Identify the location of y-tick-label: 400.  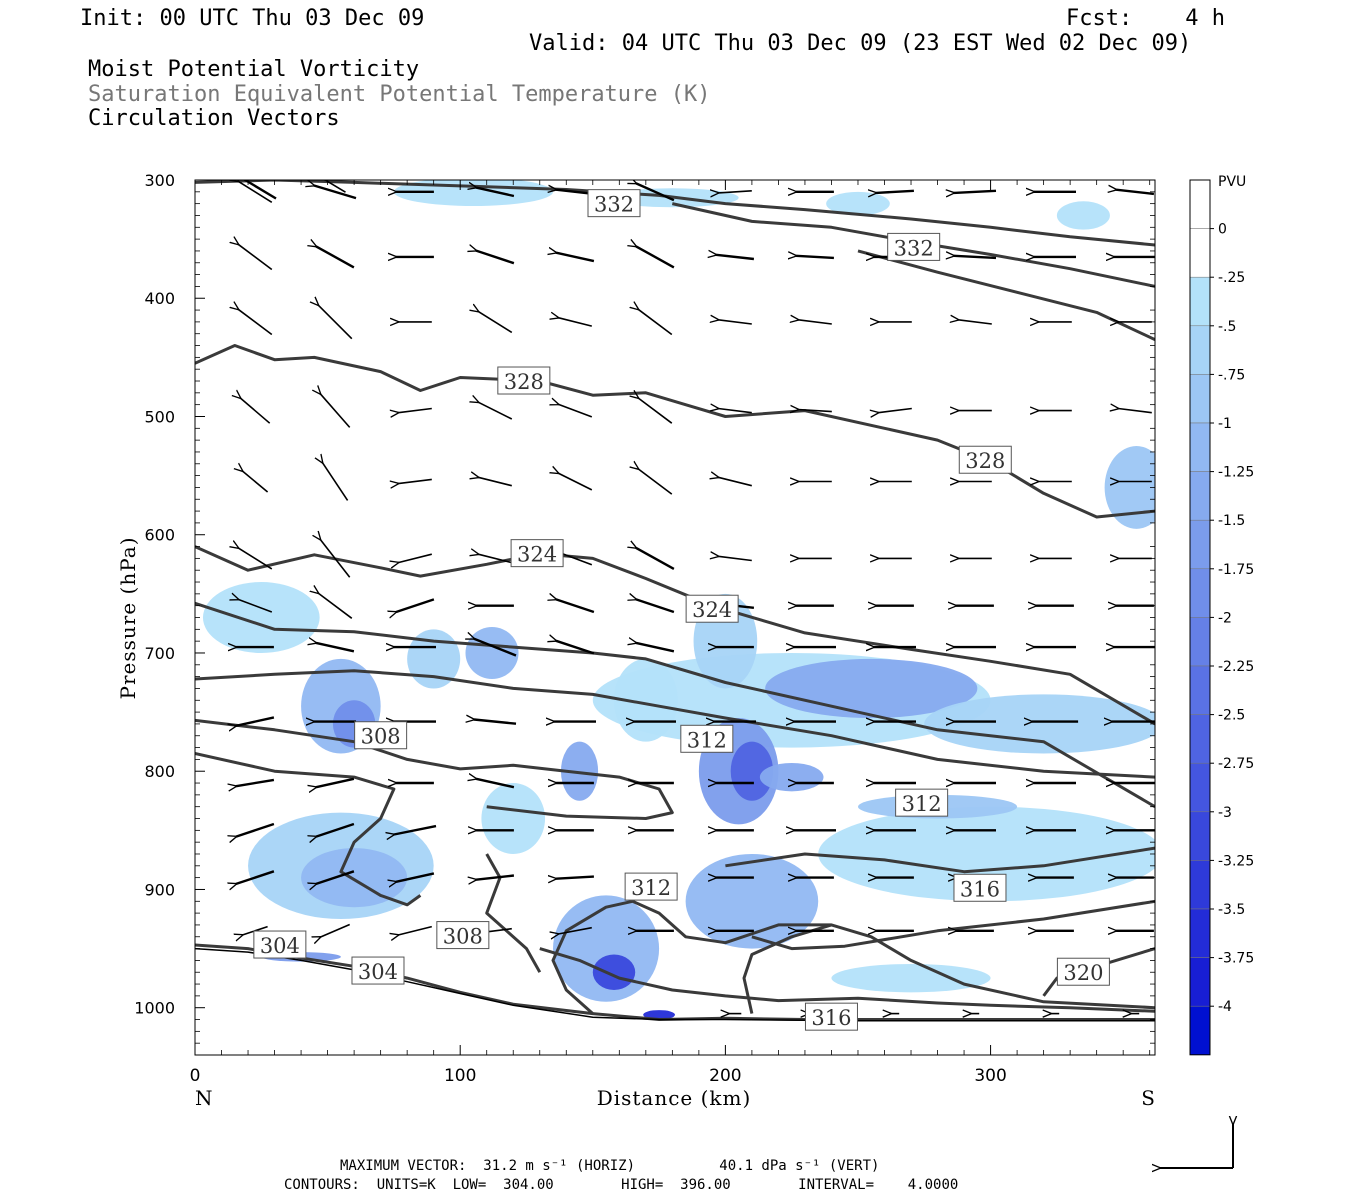
(159, 298).